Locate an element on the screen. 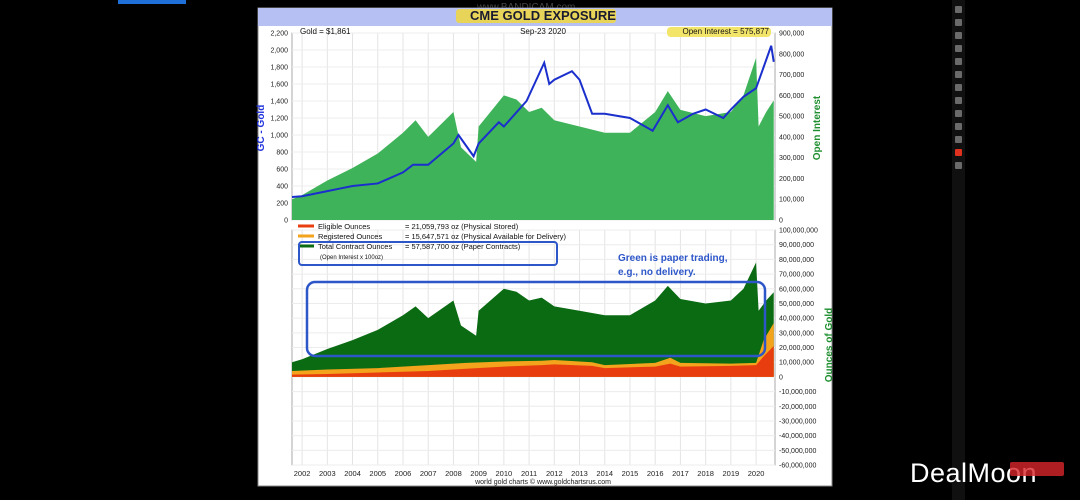 This screenshot has width=1080, height=500. x-tick-label: 2018 is located at coordinates (705, 473).